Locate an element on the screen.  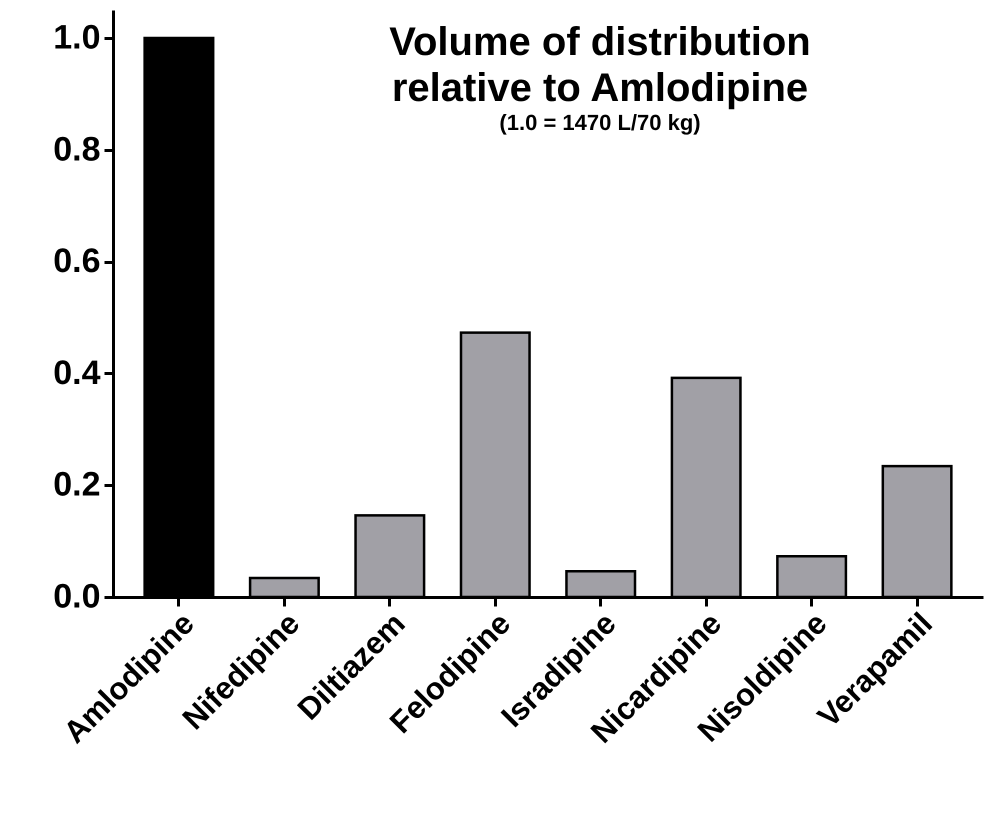
y-tick-label: 0.2 is located at coordinates (76, 485).